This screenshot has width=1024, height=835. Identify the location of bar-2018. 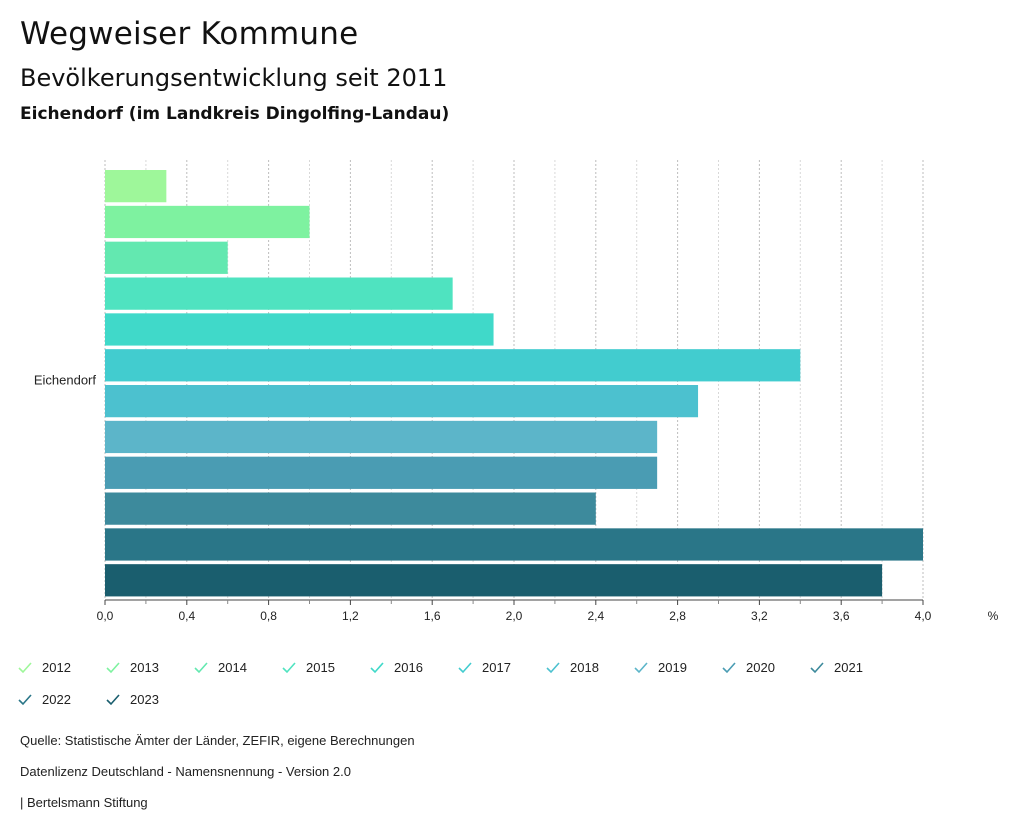
(402, 401).